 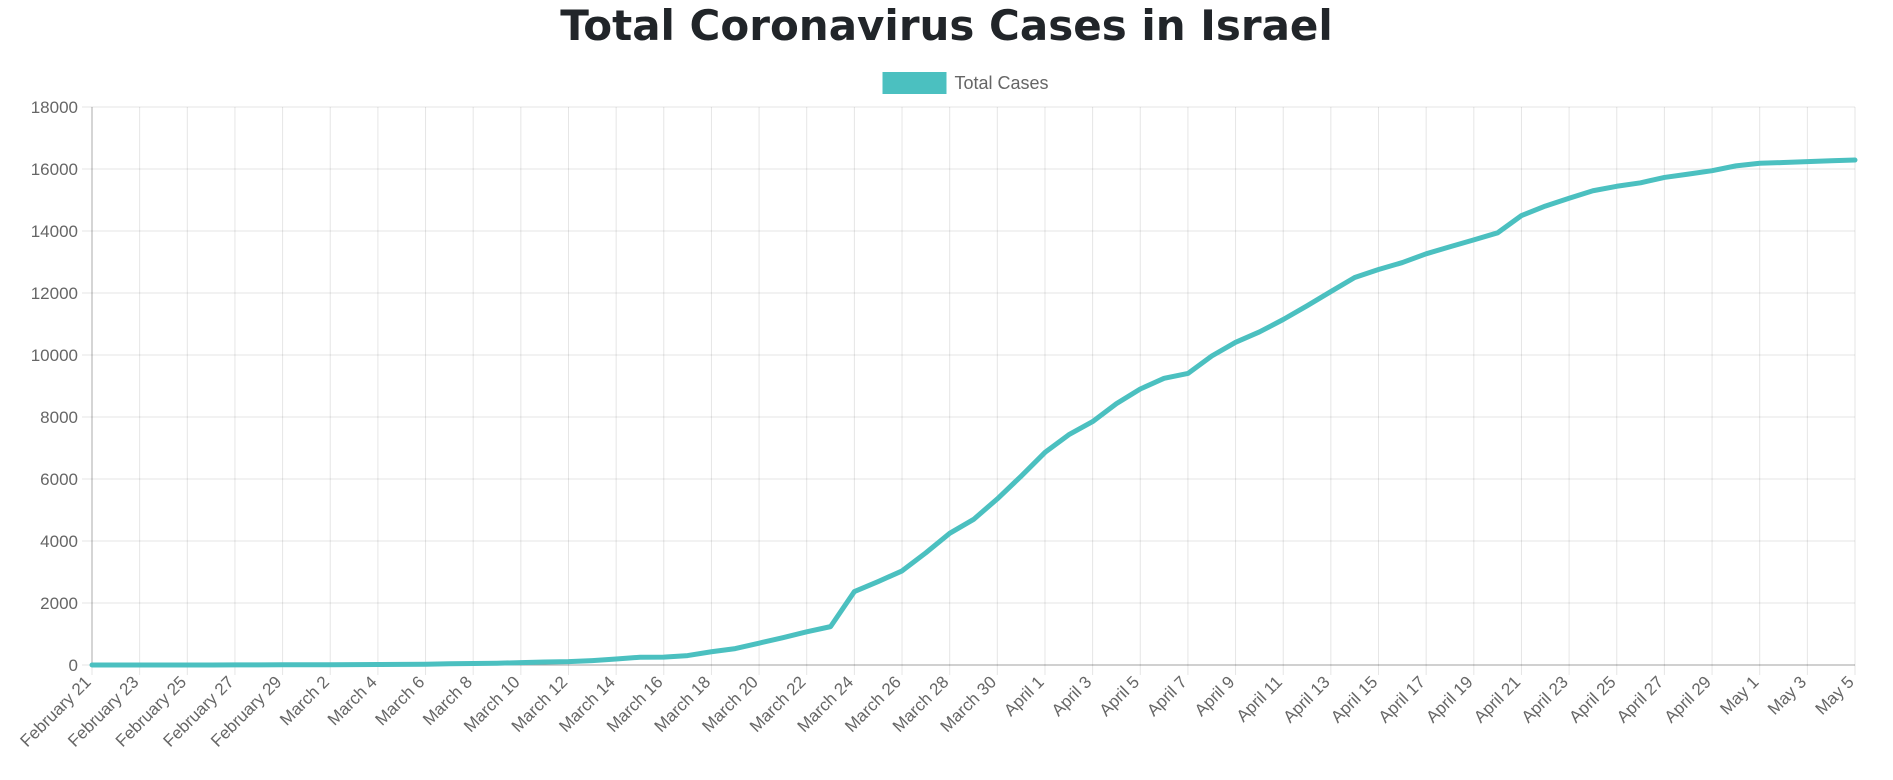 I want to click on x-tick-label: April 23, so click(x=1545, y=699).